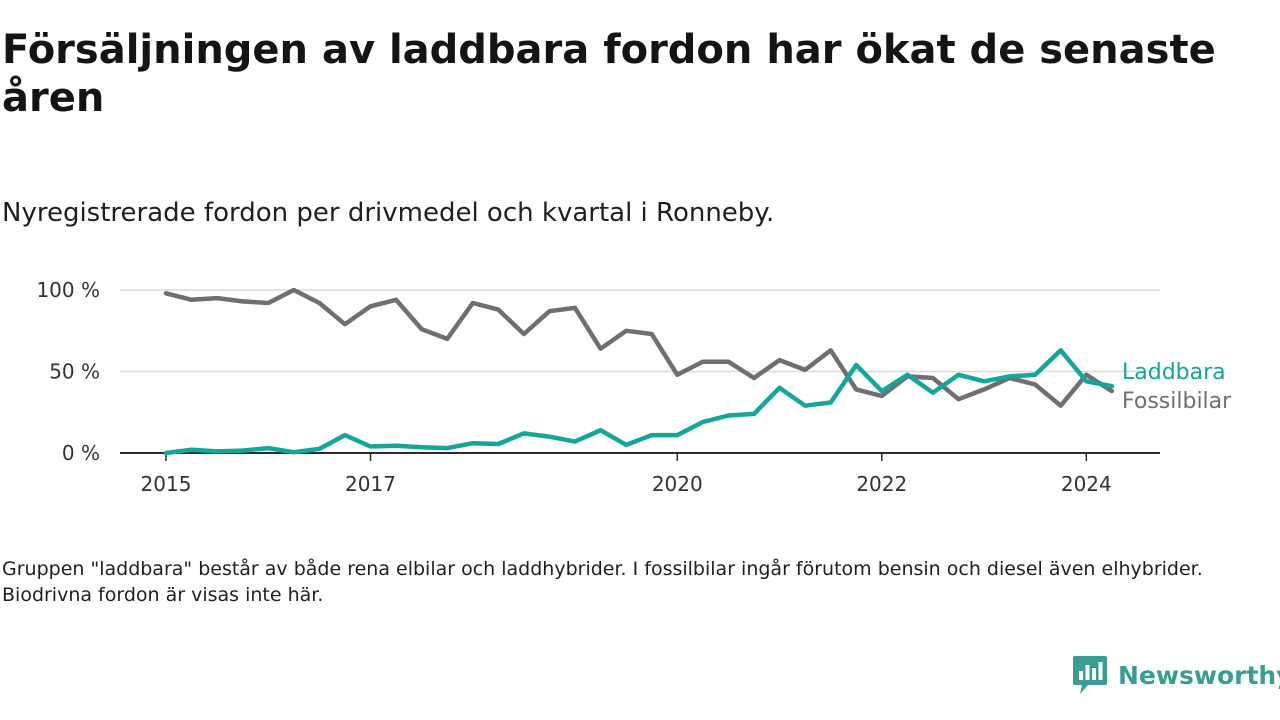 The image size is (1280, 720). Describe the element at coordinates (626, 474) in the screenshot. I see `x-axis-ticks: 2015 2017 2020 2022 2024` at that location.